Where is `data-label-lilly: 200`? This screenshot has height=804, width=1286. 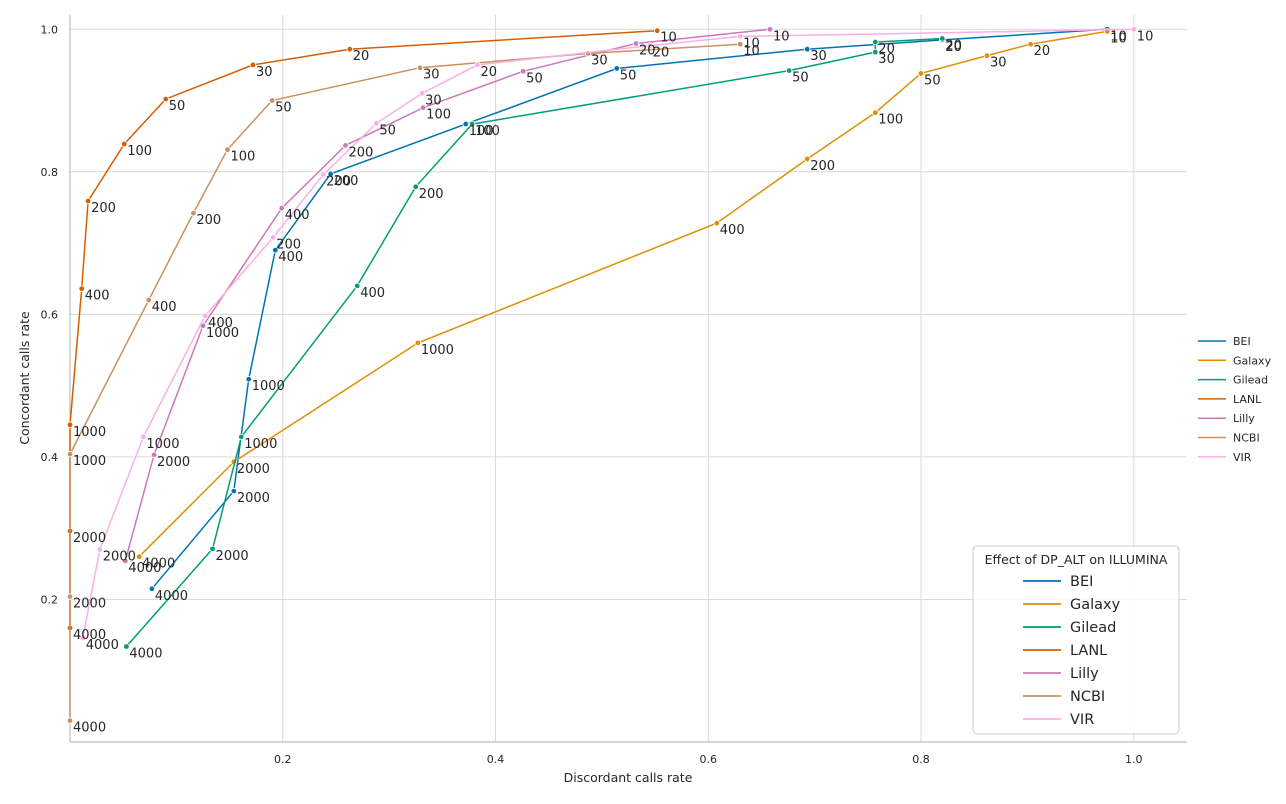
data-label-lilly: 200 is located at coordinates (361, 152).